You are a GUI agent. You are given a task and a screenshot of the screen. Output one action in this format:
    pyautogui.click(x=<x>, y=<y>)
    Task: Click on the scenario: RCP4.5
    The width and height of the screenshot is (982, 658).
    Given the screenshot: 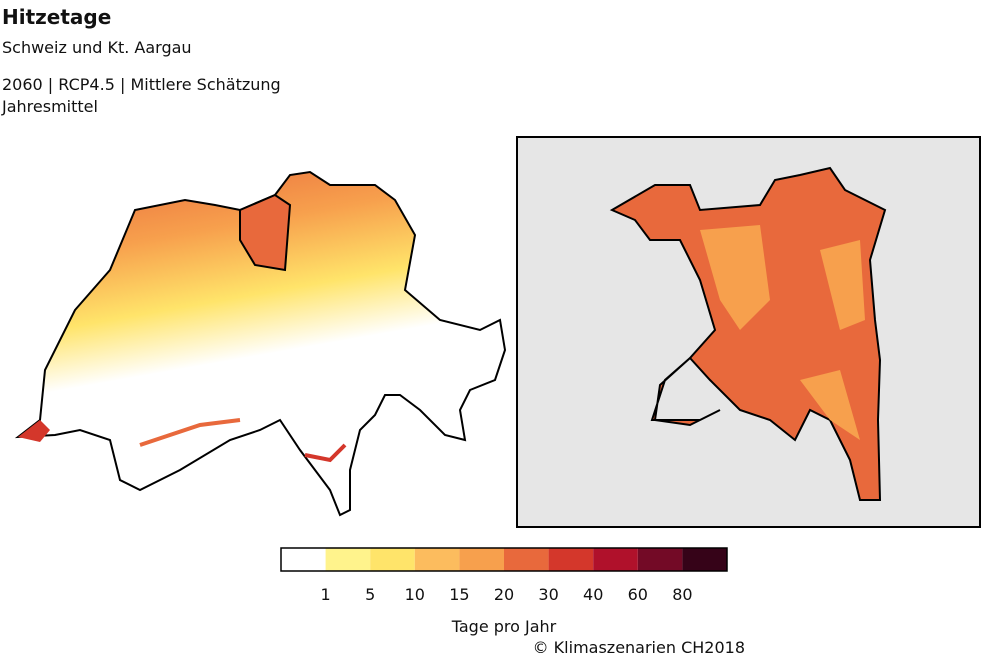 What is the action you would take?
    pyautogui.click(x=86, y=84)
    